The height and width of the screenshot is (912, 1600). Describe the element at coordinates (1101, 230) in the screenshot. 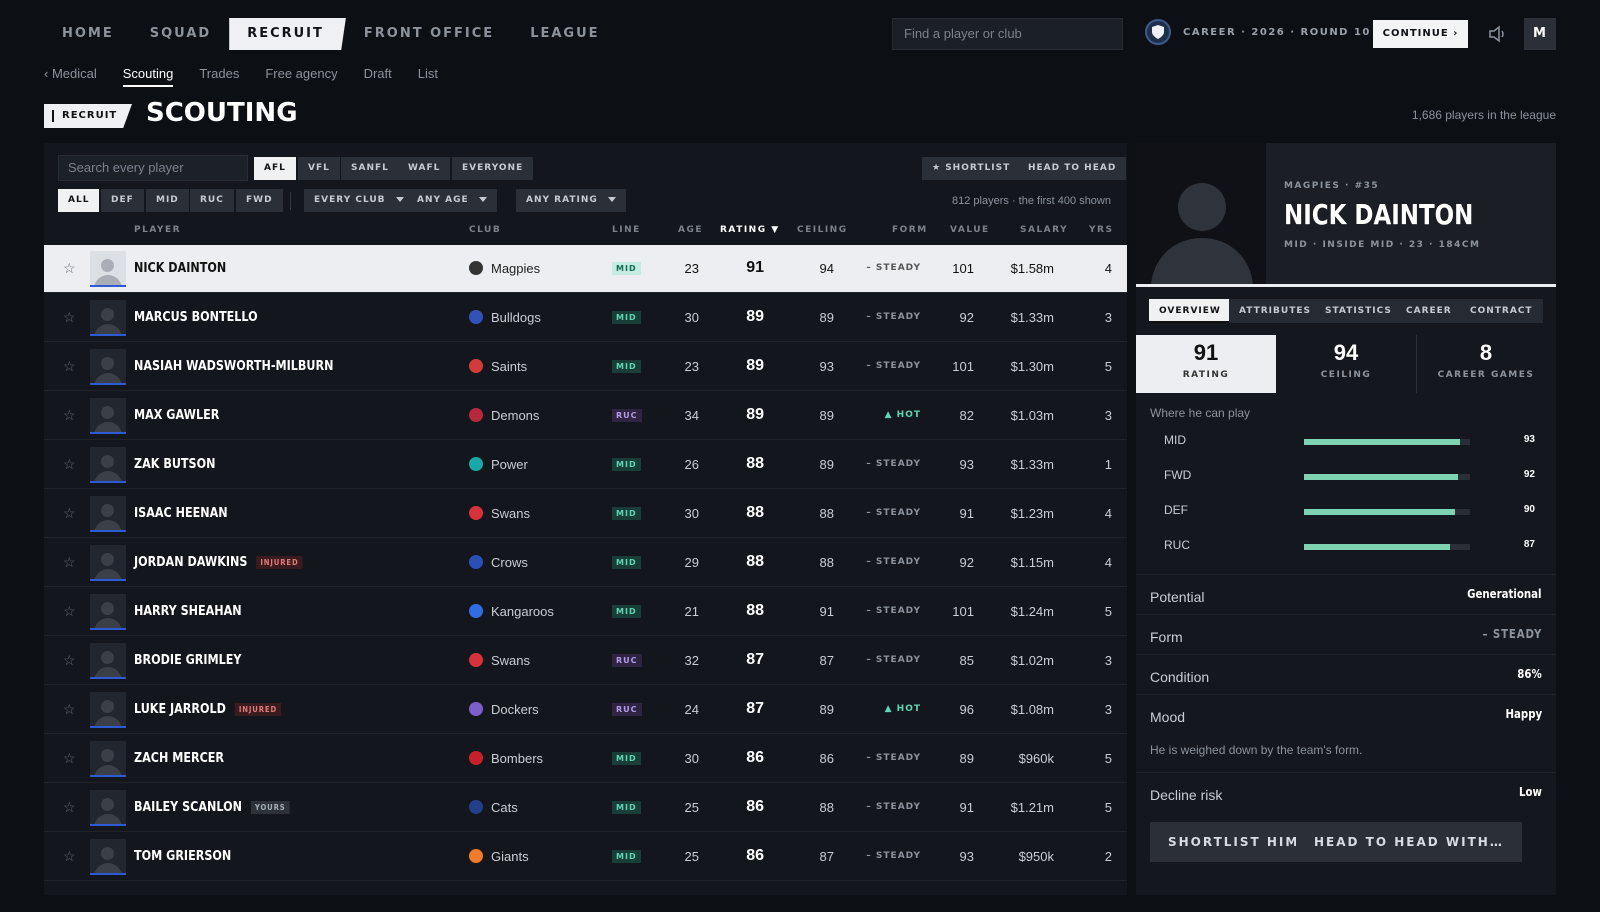

I see `col-yrs: YRS` at that location.